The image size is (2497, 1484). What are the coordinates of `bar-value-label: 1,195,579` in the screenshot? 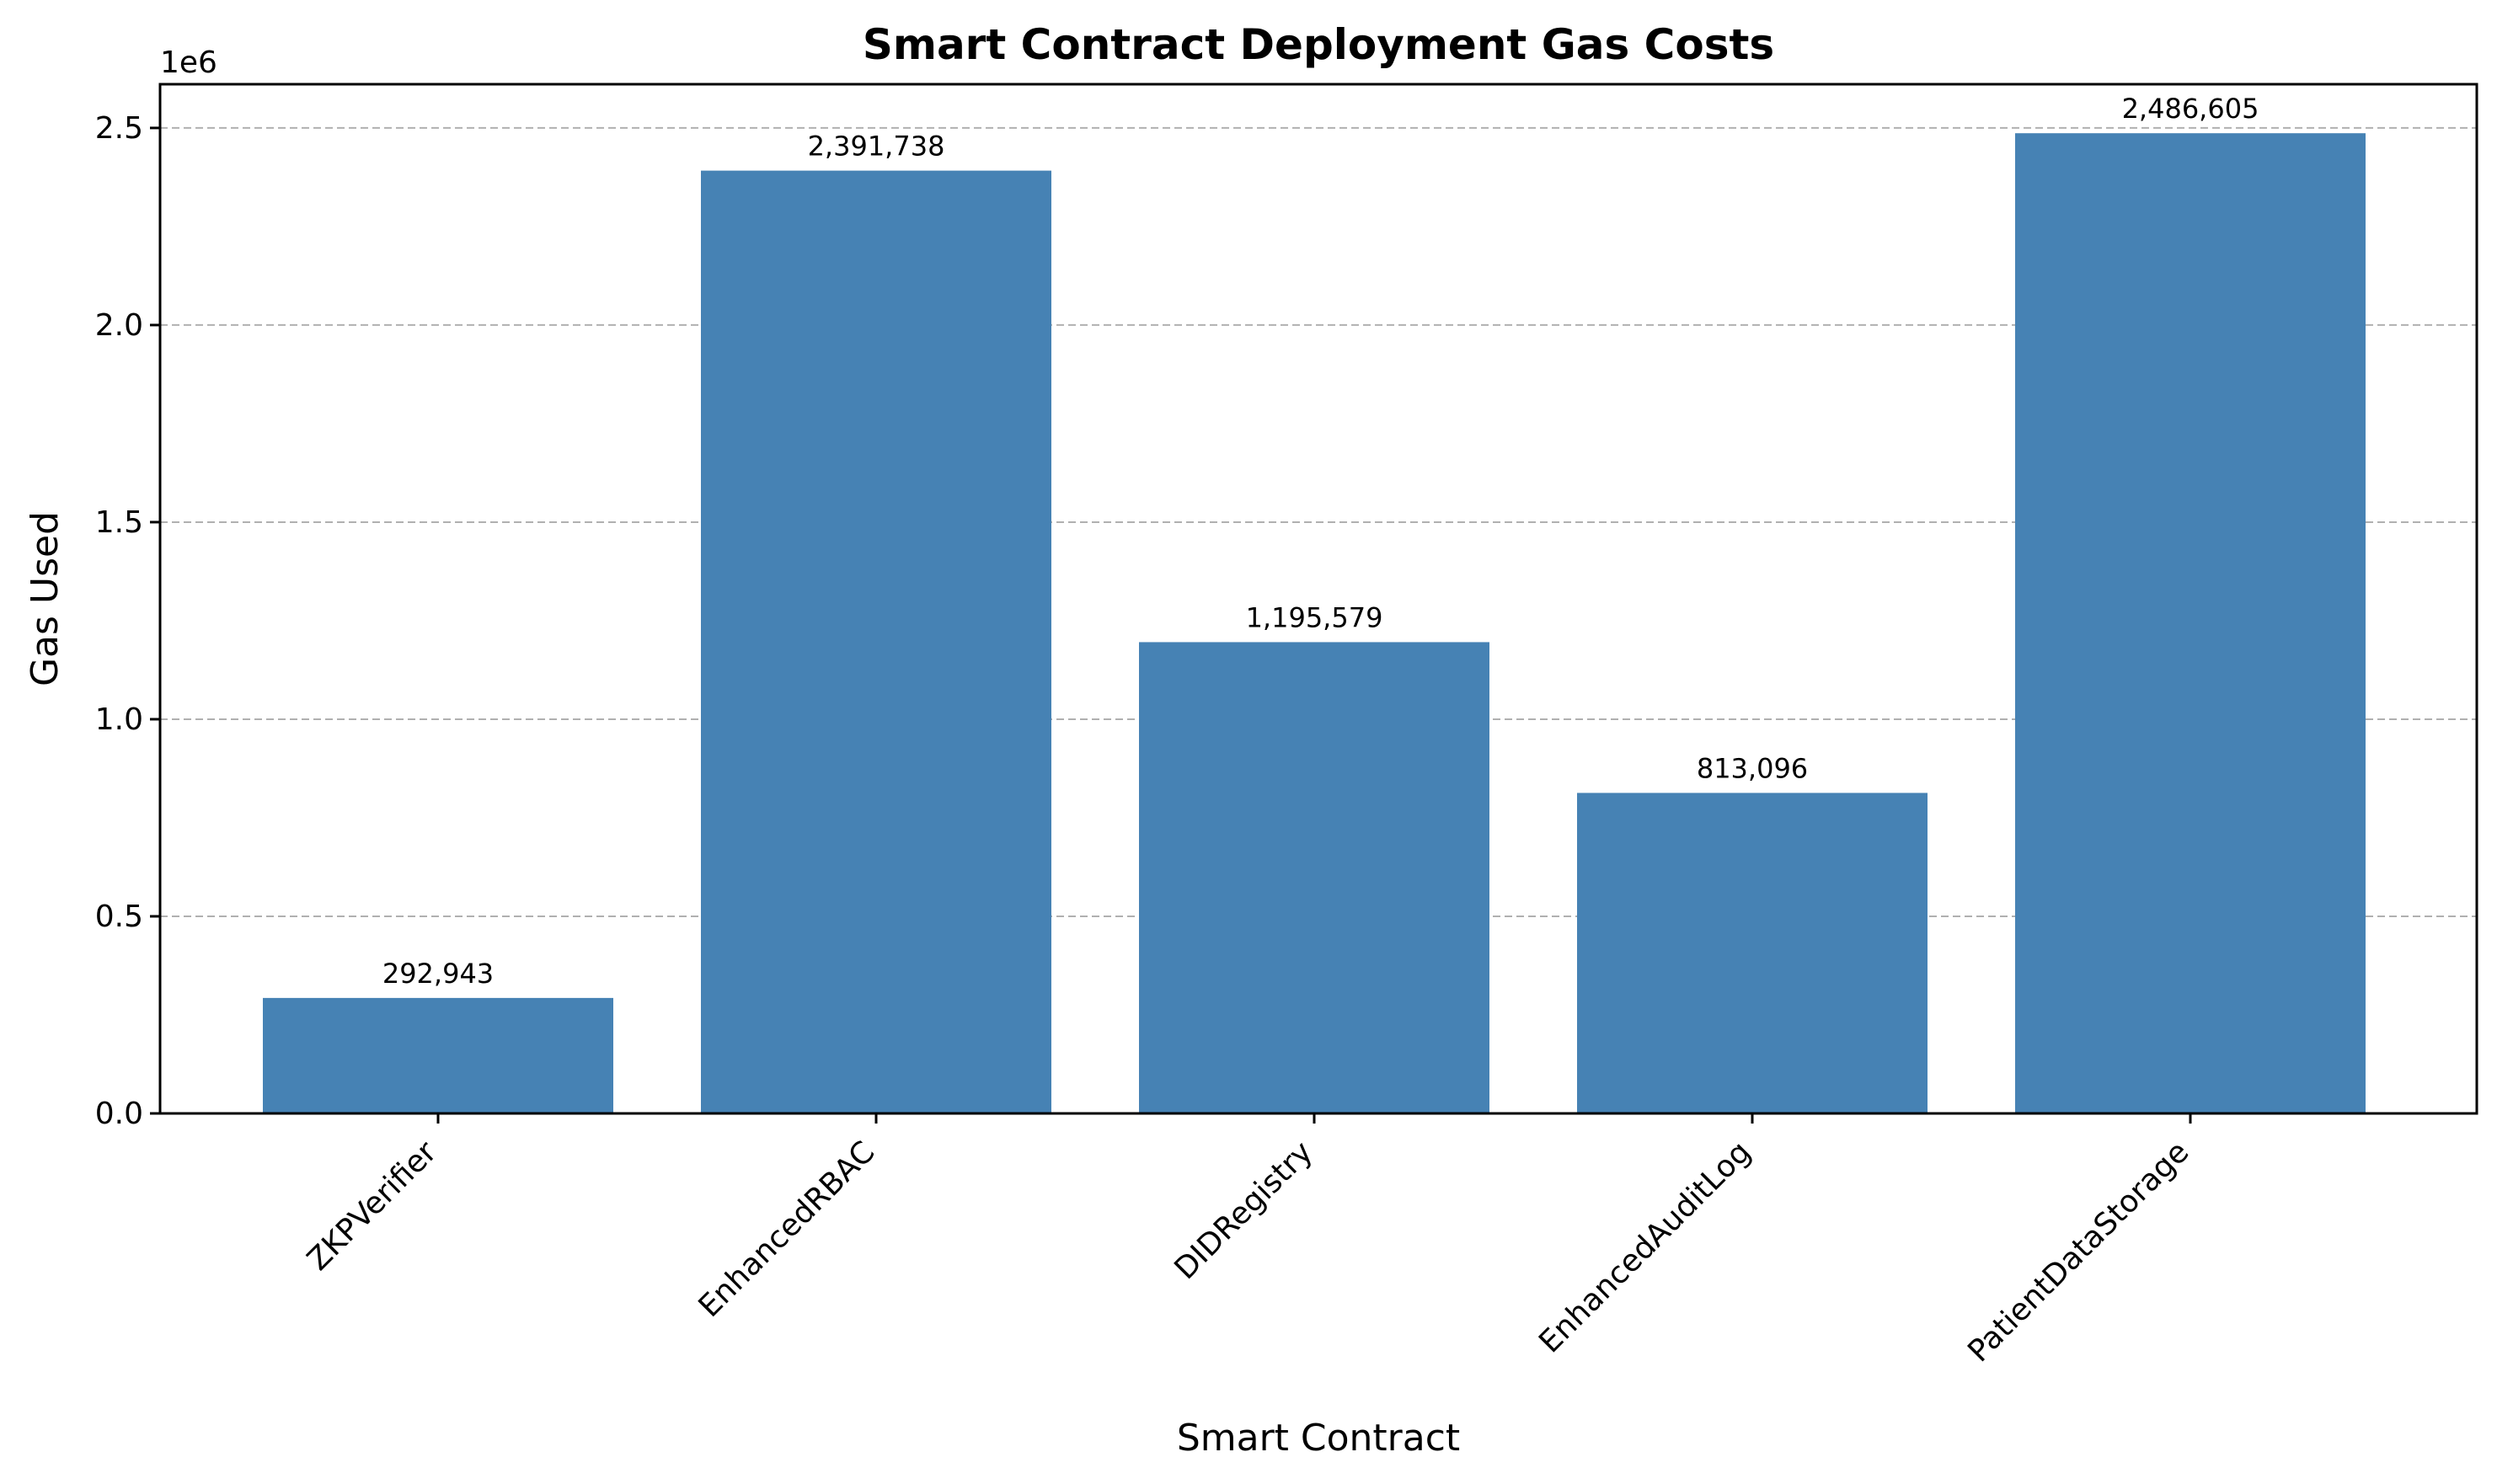 It's located at (1314, 617).